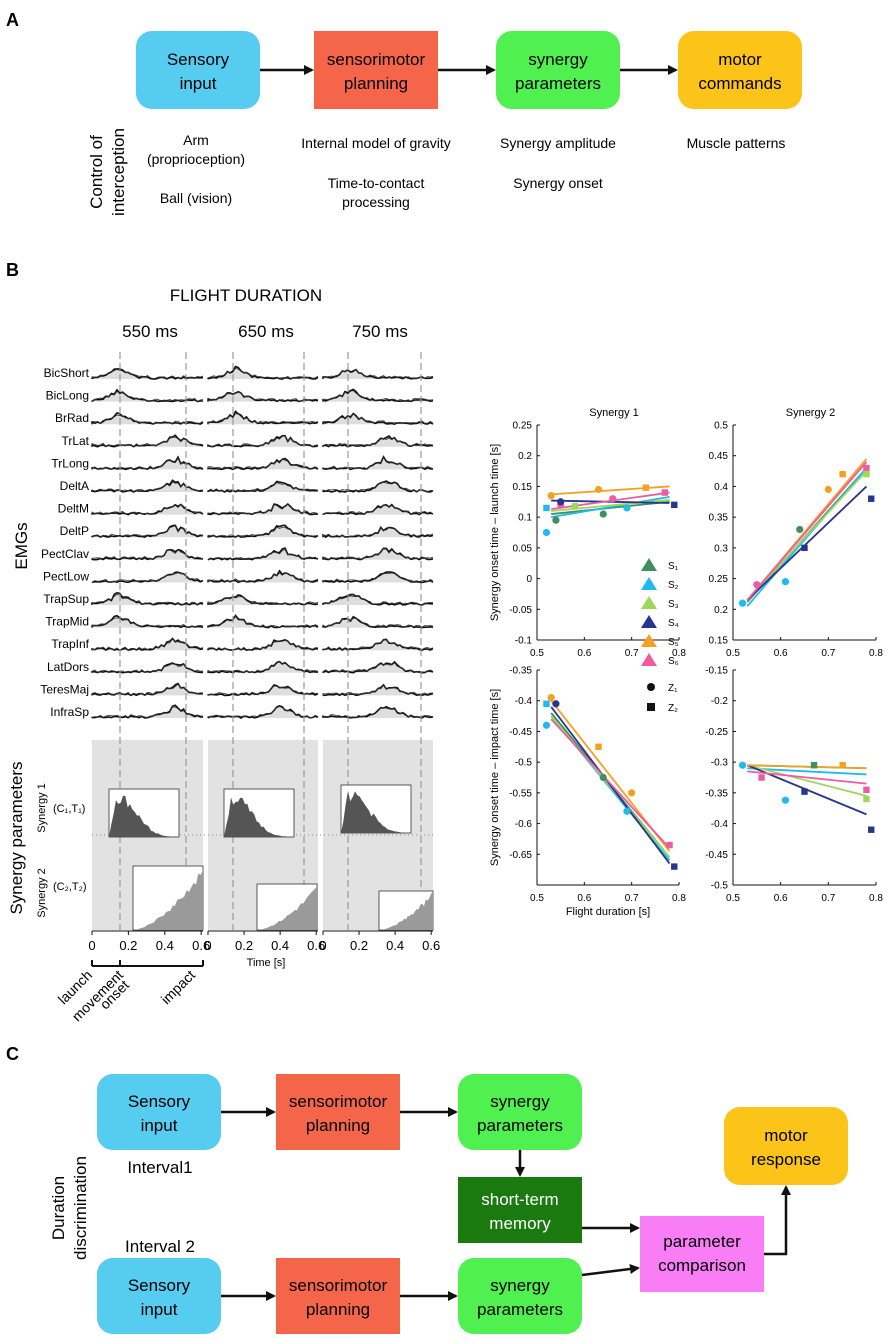 This screenshot has width=892, height=1344. Describe the element at coordinates (380, 331) in the screenshot. I see `b-duration-750: 750 ms` at that location.